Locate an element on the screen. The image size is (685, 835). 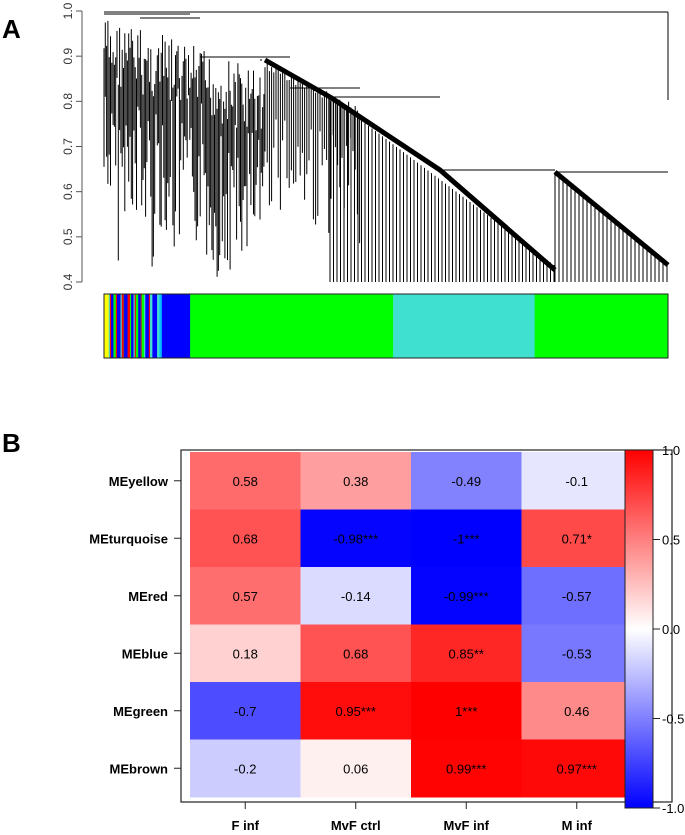
heatmap-cell-label: 0.38 is located at coordinates (355, 481).